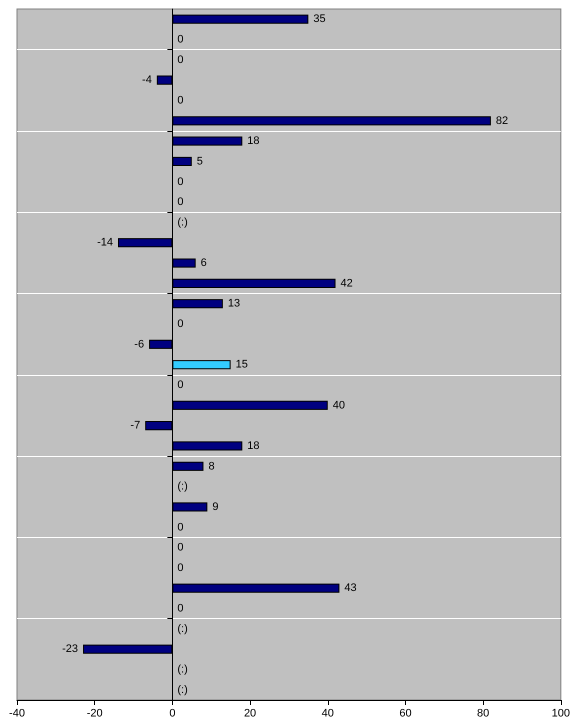  What do you see at coordinates (319, 19) in the screenshot?
I see `data-label: 35` at bounding box center [319, 19].